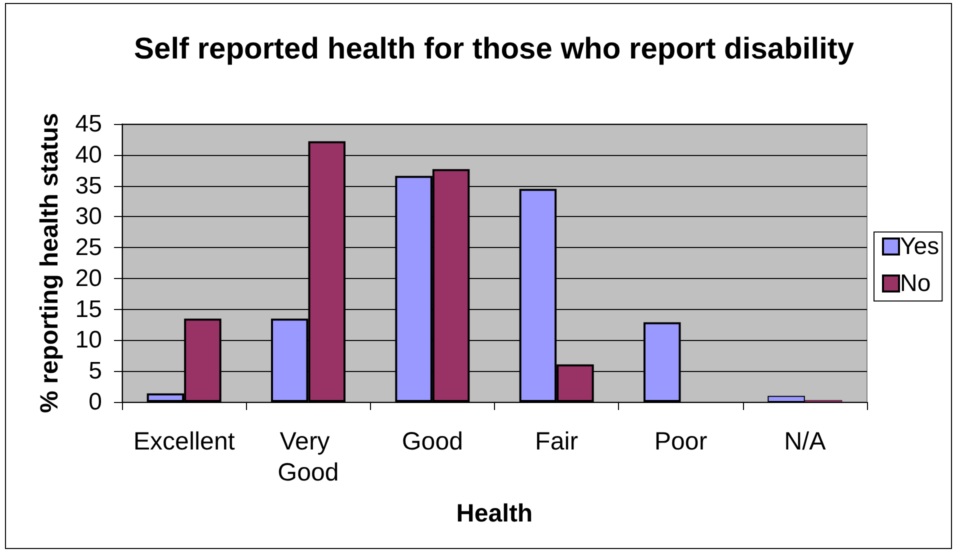 The width and height of the screenshot is (955, 552). I want to click on x-tick-label: Good, so click(433, 442).